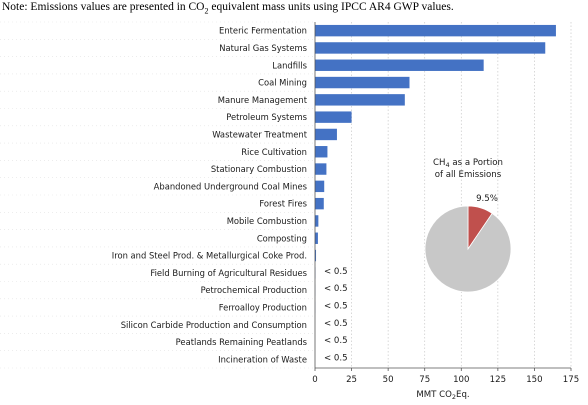 The image size is (588, 405). Describe the element at coordinates (388, 380) in the screenshot. I see `x-tick-label: 50` at that location.